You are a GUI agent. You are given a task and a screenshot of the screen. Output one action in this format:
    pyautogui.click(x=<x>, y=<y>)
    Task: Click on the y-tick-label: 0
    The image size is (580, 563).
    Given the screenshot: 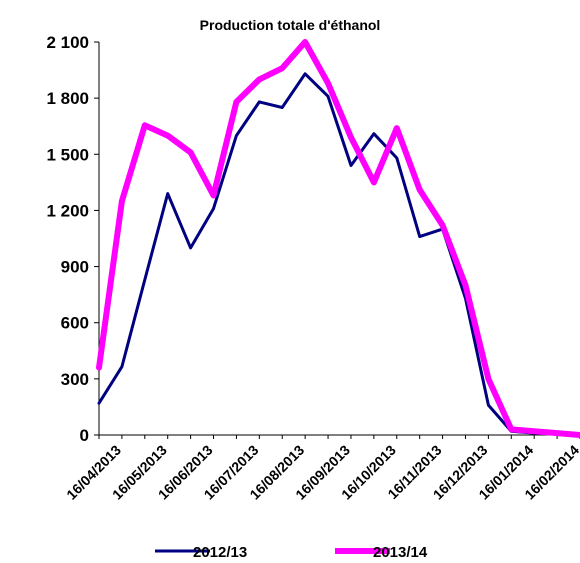 What is the action you would take?
    pyautogui.click(x=84, y=435)
    